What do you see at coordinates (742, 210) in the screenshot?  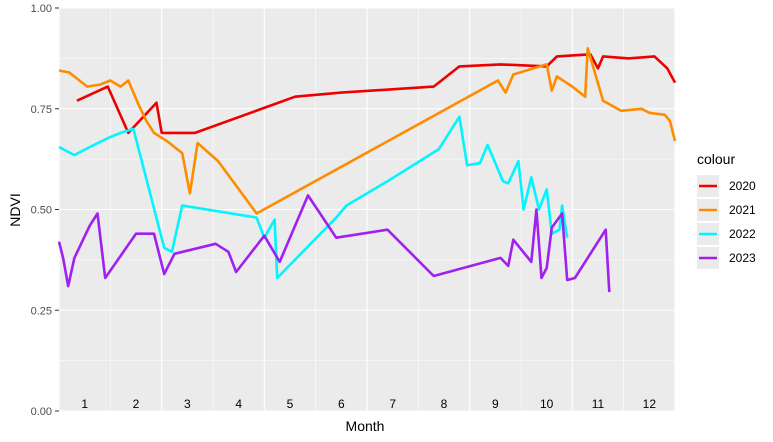 I see `legend-label-2021: 2021` at bounding box center [742, 210].